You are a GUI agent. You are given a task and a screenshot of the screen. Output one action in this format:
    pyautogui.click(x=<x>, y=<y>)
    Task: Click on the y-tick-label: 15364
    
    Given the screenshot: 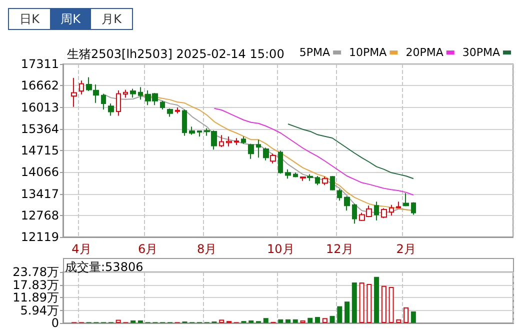 What is the action you would take?
    pyautogui.click(x=39, y=129)
    